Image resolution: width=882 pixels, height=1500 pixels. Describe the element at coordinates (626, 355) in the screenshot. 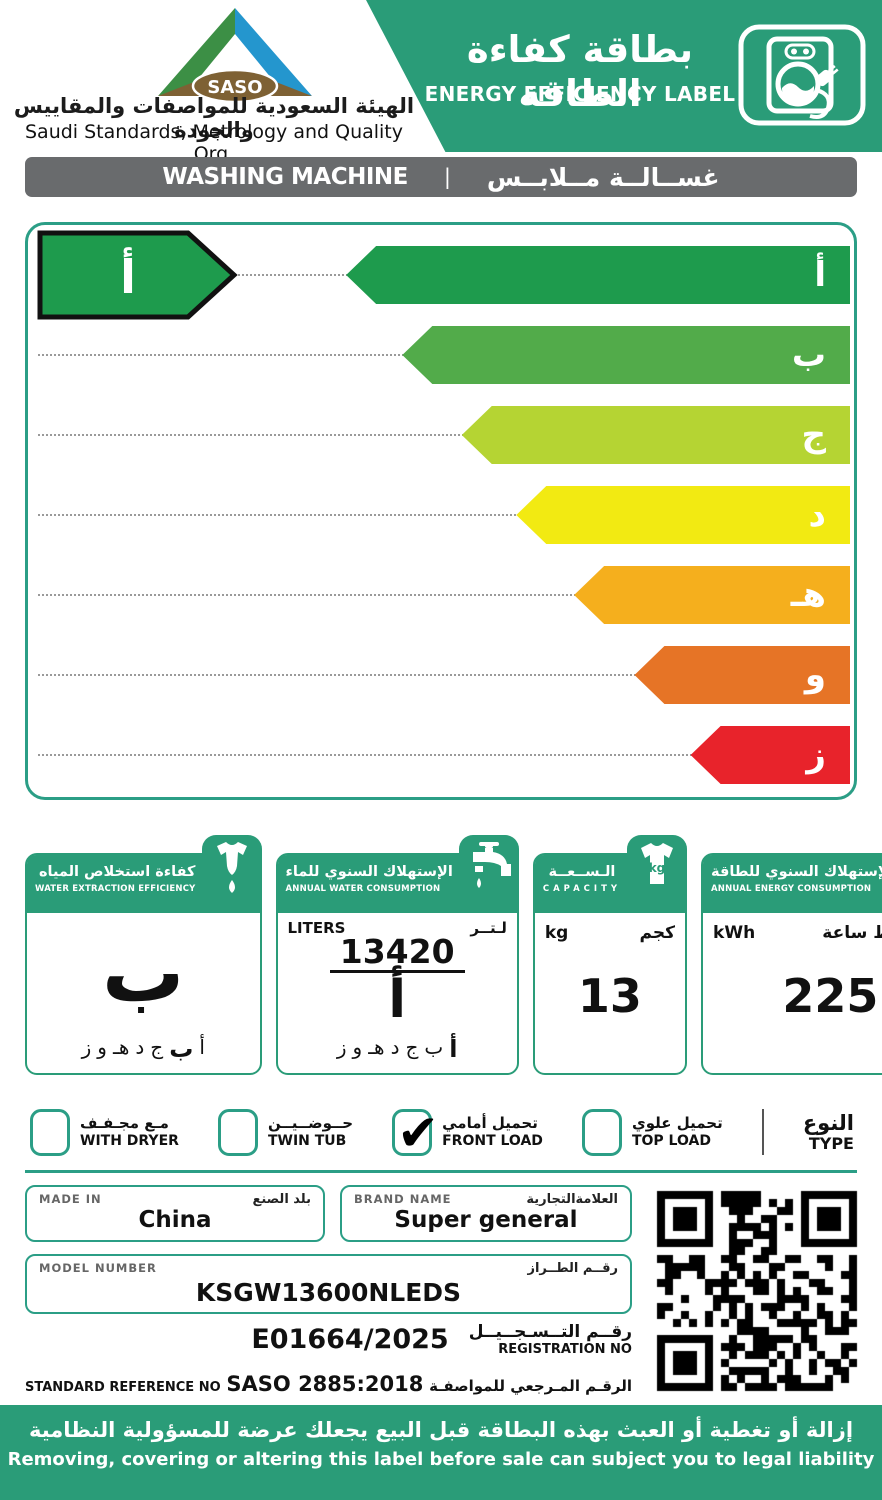

I see `rating-arrow: ب` at that location.